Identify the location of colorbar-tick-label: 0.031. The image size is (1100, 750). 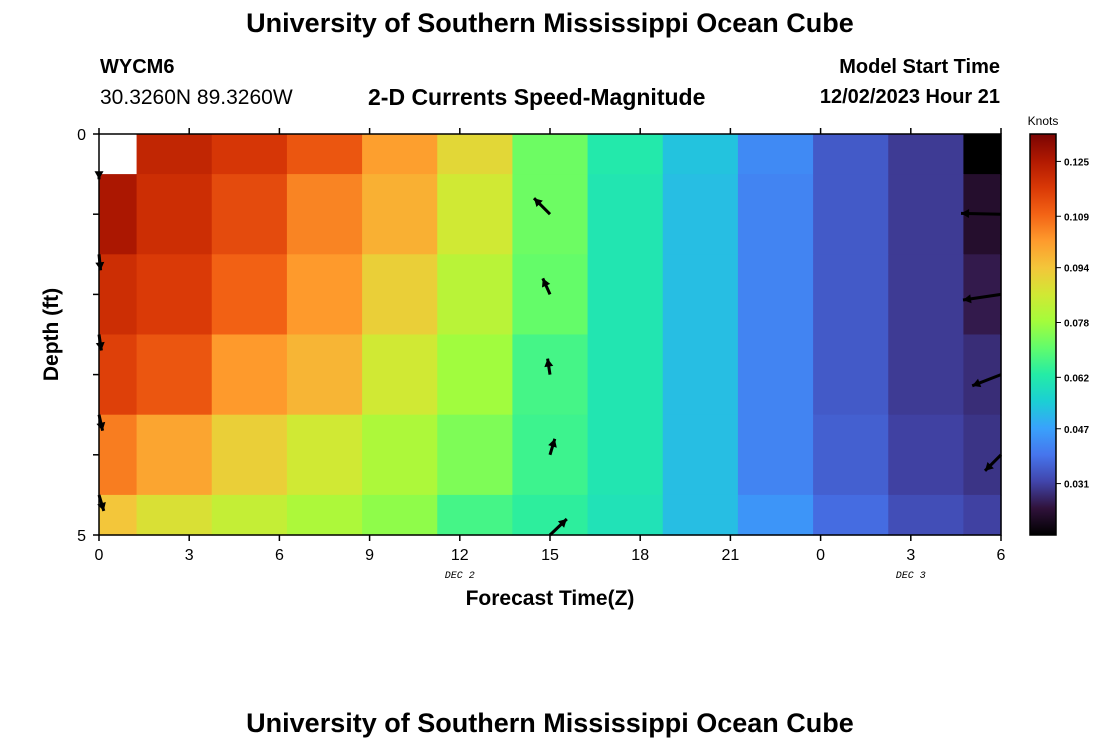
(1076, 485).